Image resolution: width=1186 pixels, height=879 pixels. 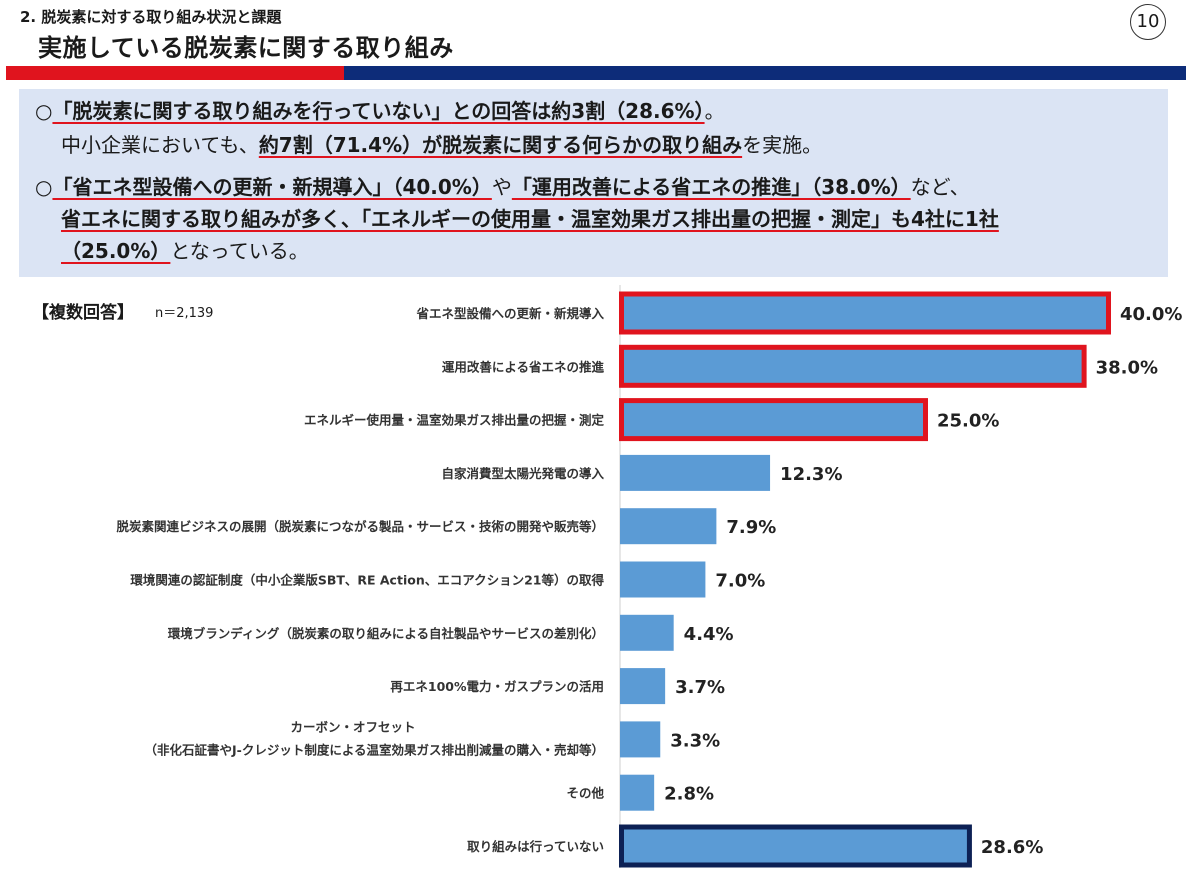 I want to click on page-number: 10, so click(x=1148, y=22).